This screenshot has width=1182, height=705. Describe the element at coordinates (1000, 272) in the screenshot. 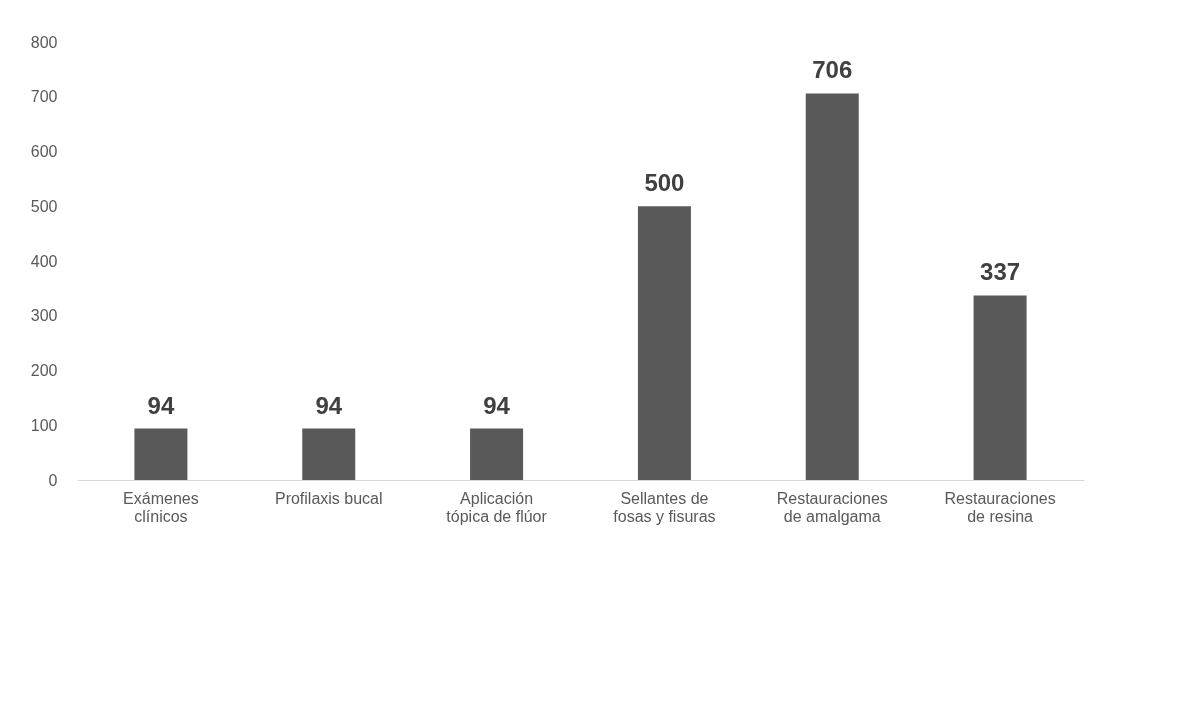

I see `data-label: 337` at that location.